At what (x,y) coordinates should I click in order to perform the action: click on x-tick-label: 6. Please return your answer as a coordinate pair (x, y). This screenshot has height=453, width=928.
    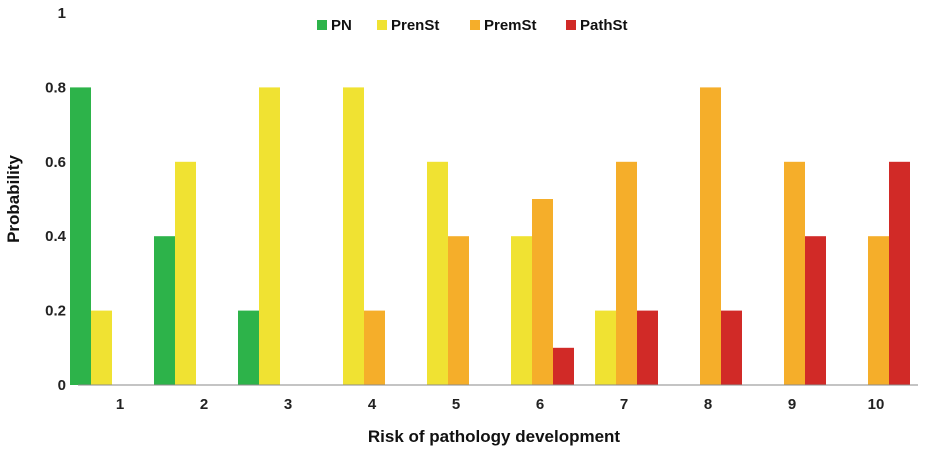
    Looking at the image, I should click on (540, 404).